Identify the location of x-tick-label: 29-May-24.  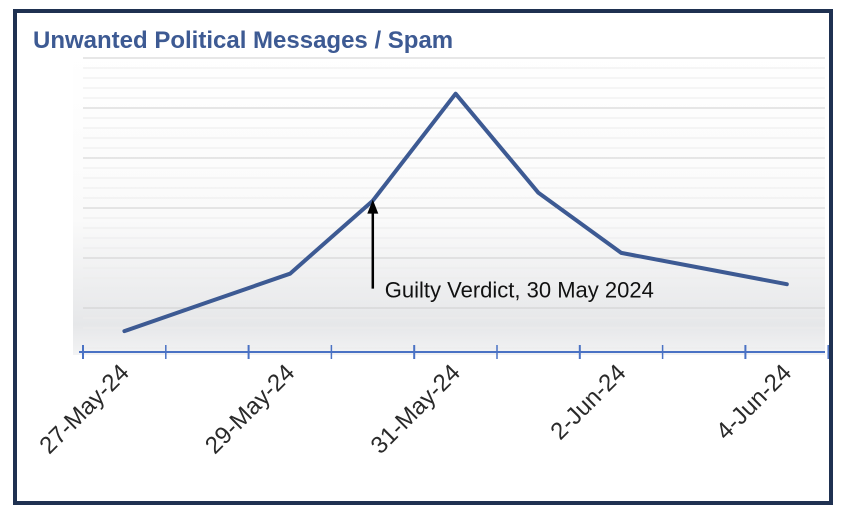
(250, 409).